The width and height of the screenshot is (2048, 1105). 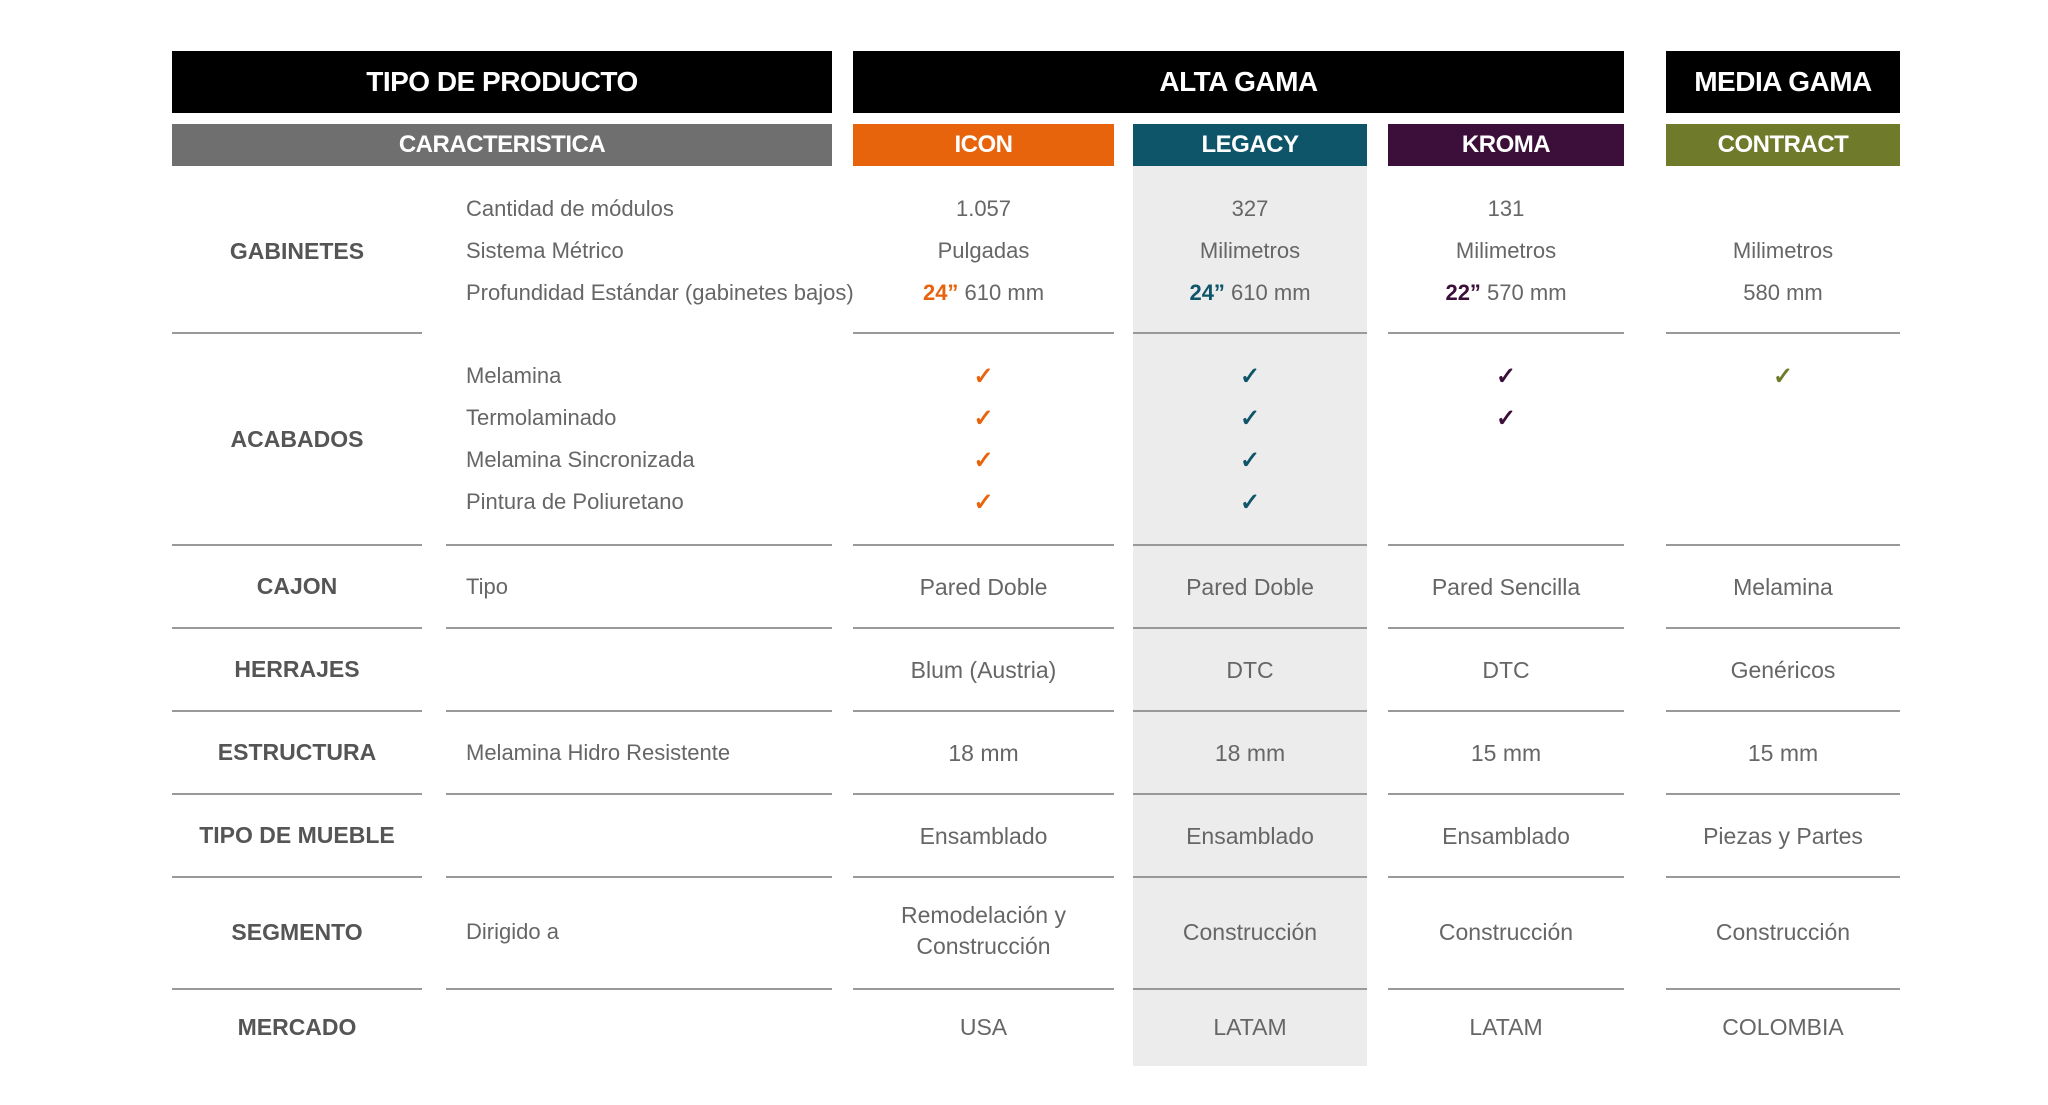 I want to click on kroma-herrajes: DTC, so click(x=1506, y=669).